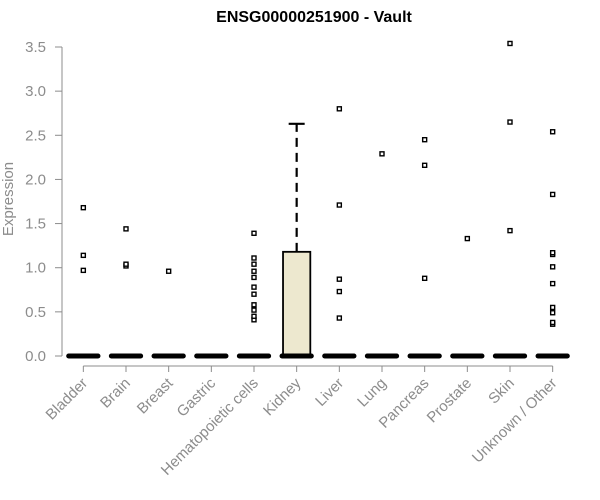 Image resolution: width=600 pixels, height=500 pixels. Describe the element at coordinates (510, 199) in the screenshot. I see `box-skin` at that location.